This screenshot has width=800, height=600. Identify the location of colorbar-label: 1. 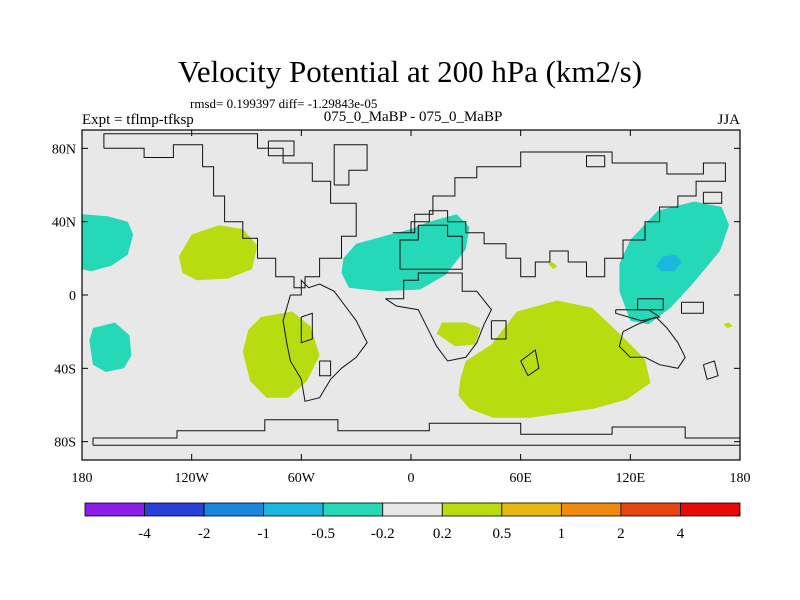
(562, 534).